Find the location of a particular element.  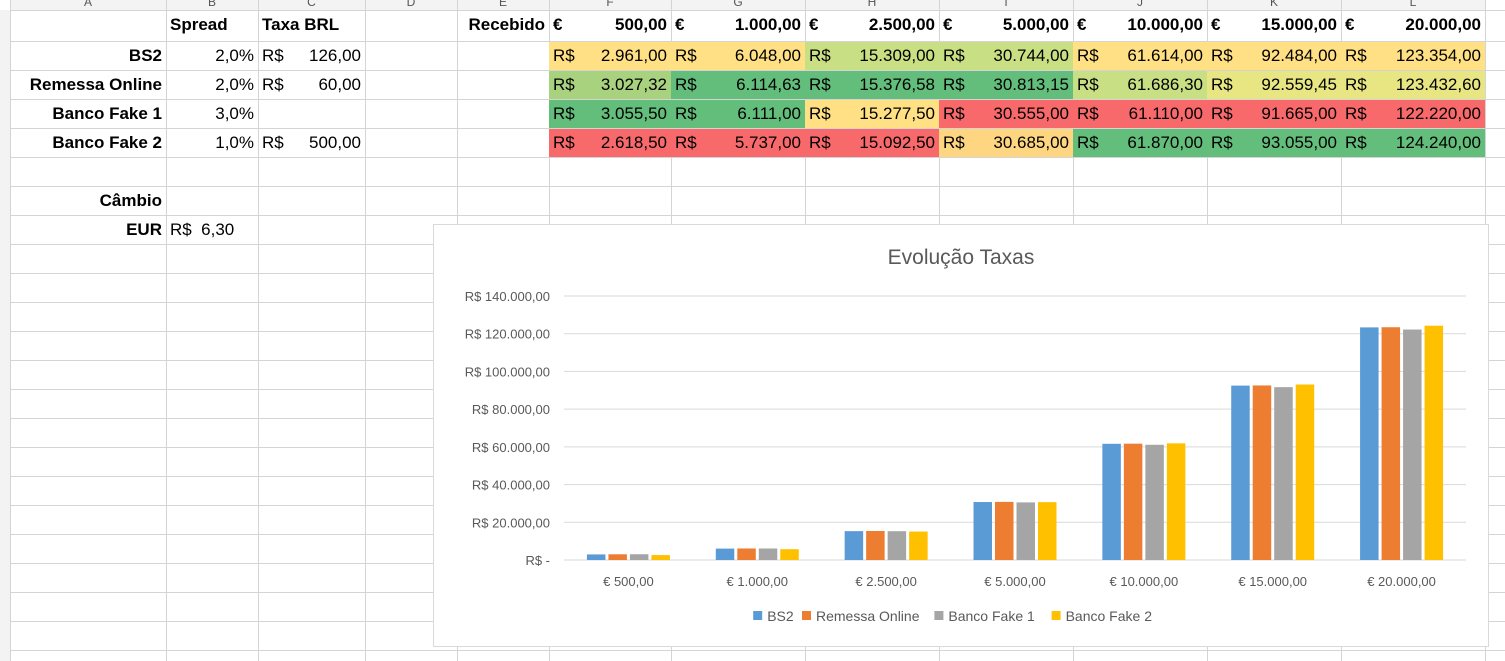

x-tick-label: € 10.000,00 is located at coordinates (1144, 581).